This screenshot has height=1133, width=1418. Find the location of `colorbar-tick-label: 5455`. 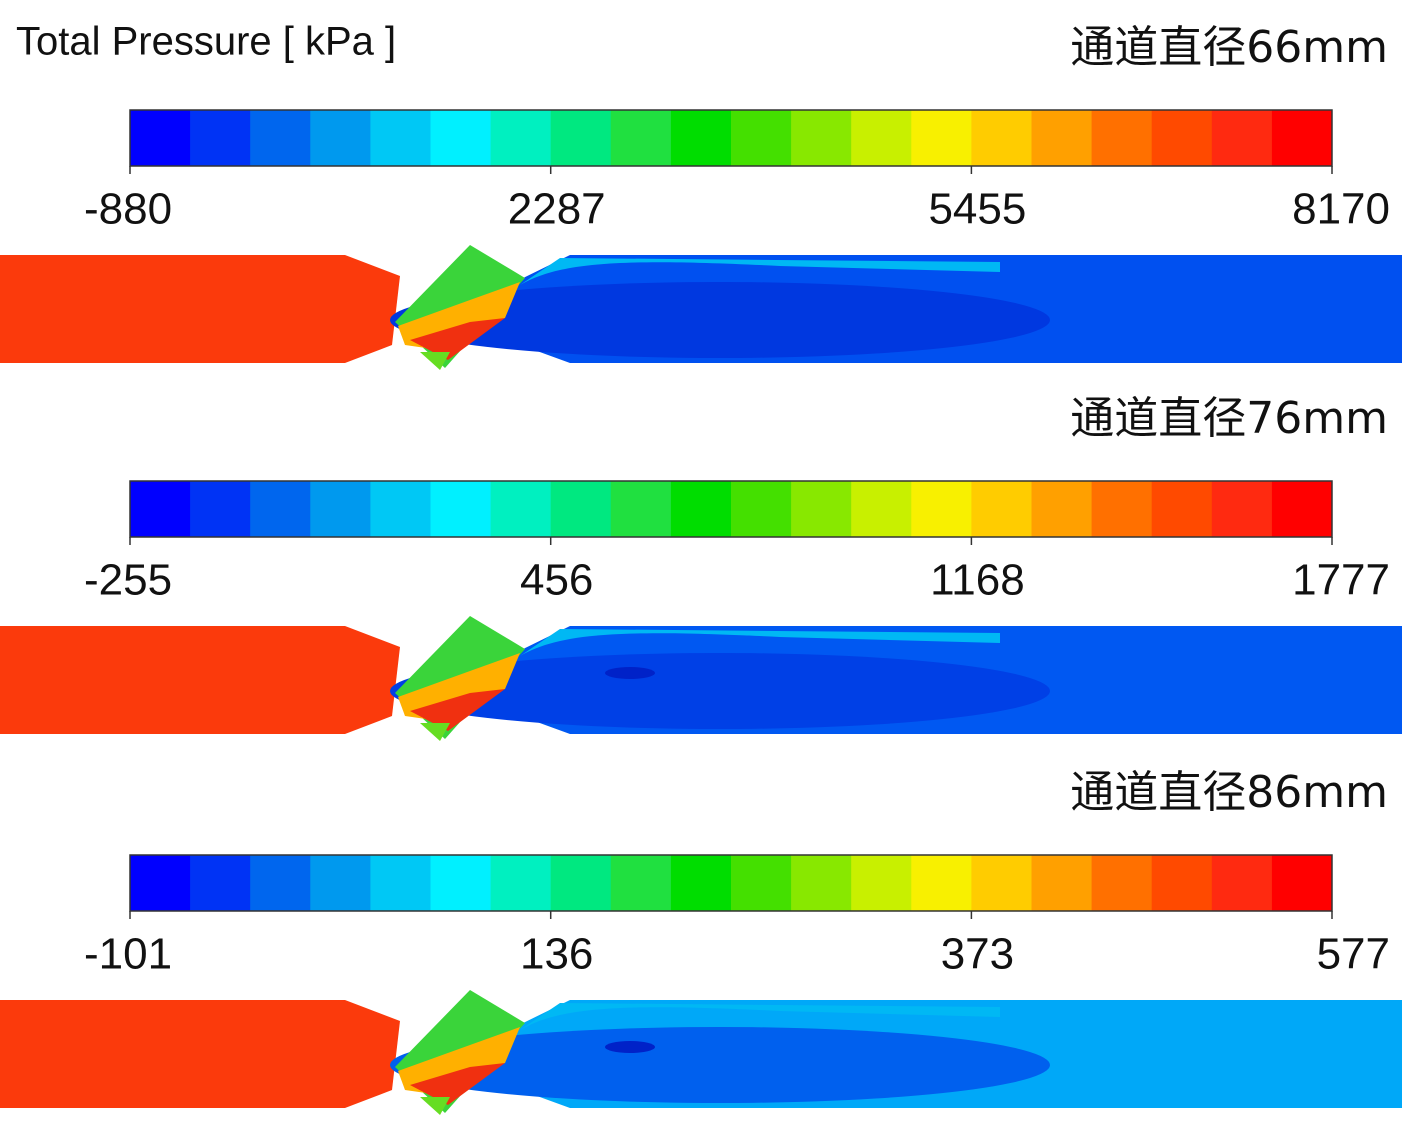

colorbar-tick-label: 5455 is located at coordinates (977, 209).